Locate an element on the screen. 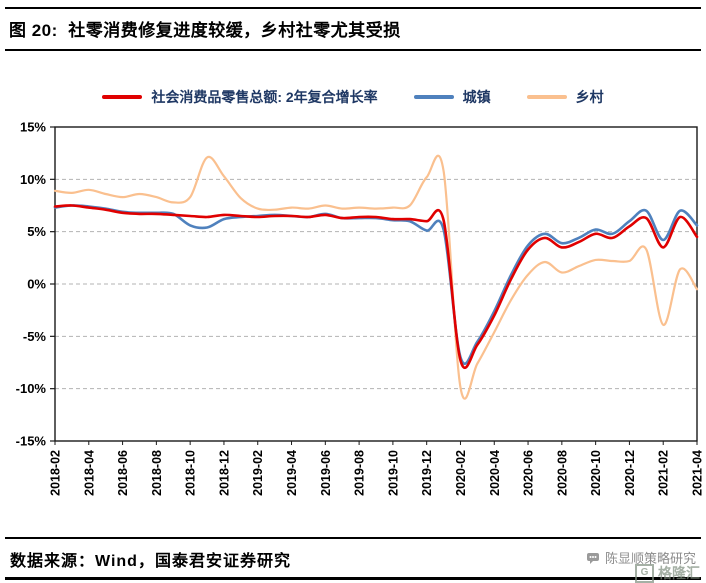 The width and height of the screenshot is (706, 583). svg-text: 2020-02 is located at coordinates (461, 473).